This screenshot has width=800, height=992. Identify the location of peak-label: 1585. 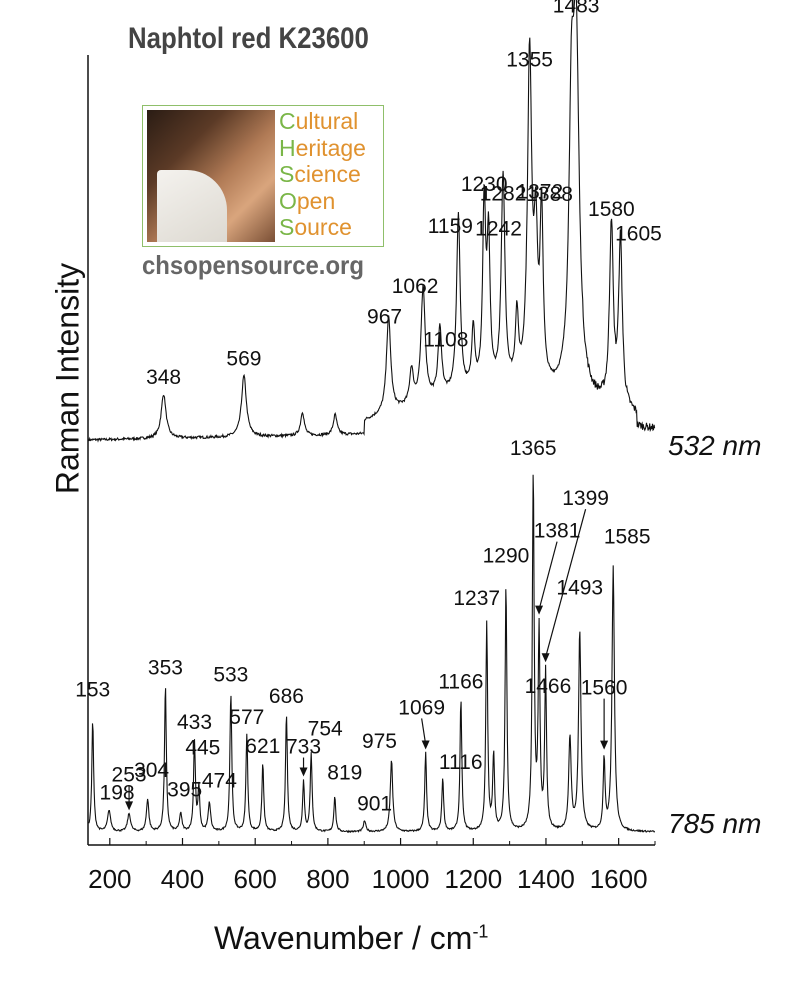
(627, 536).